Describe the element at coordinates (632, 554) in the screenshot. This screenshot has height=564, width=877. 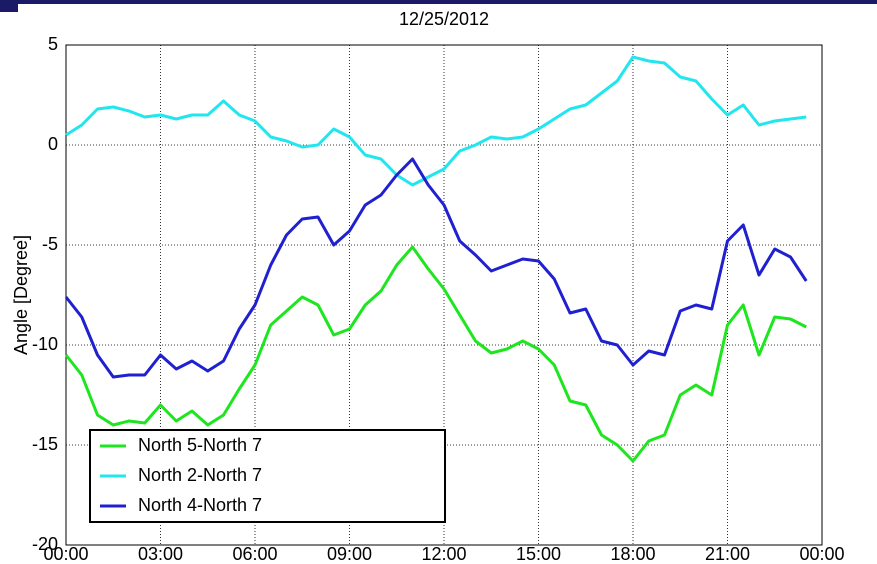
I see `x-tick-label: 18:00` at that location.